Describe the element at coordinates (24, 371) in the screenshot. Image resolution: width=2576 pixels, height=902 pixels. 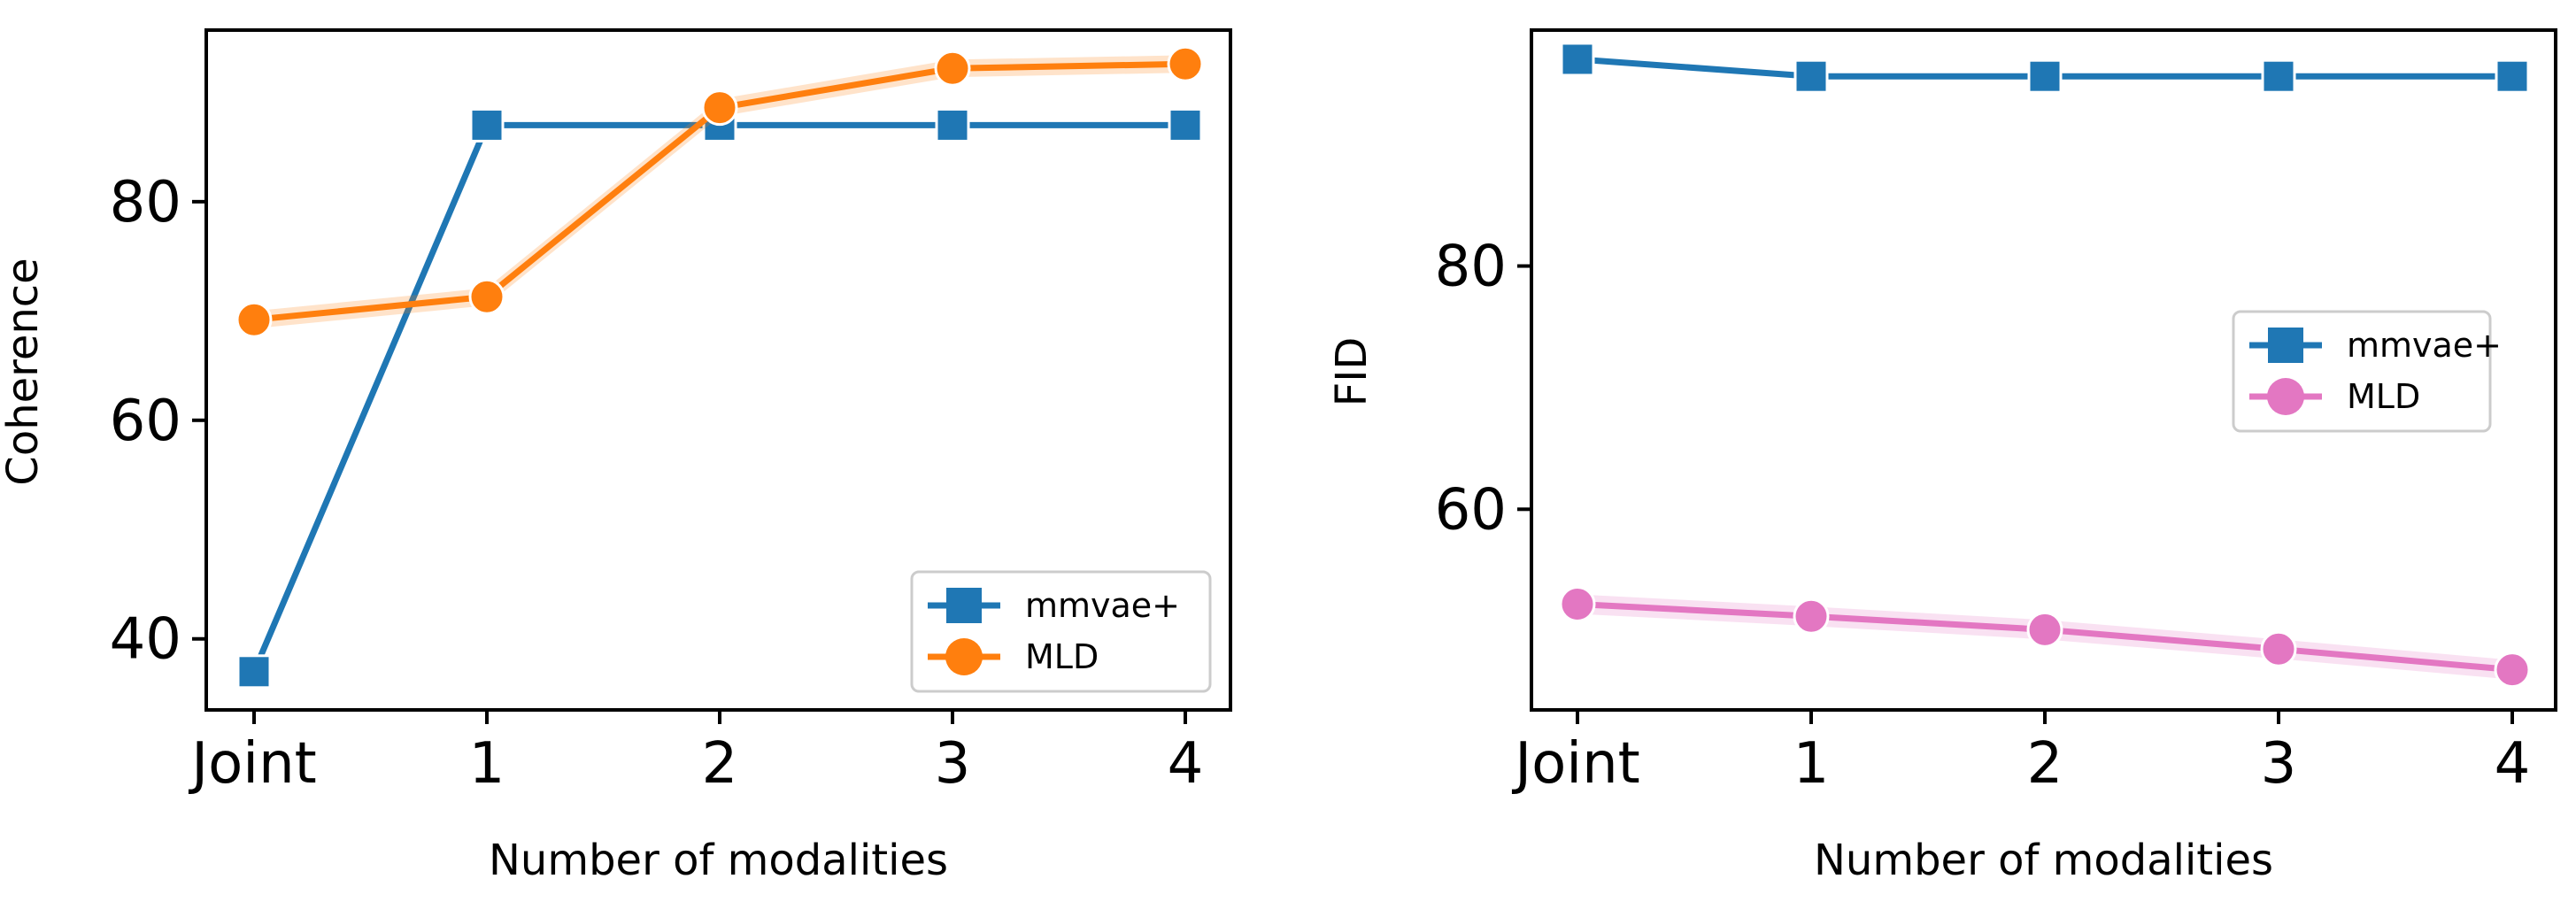
I see `y-axis-title: Coherence` at that location.